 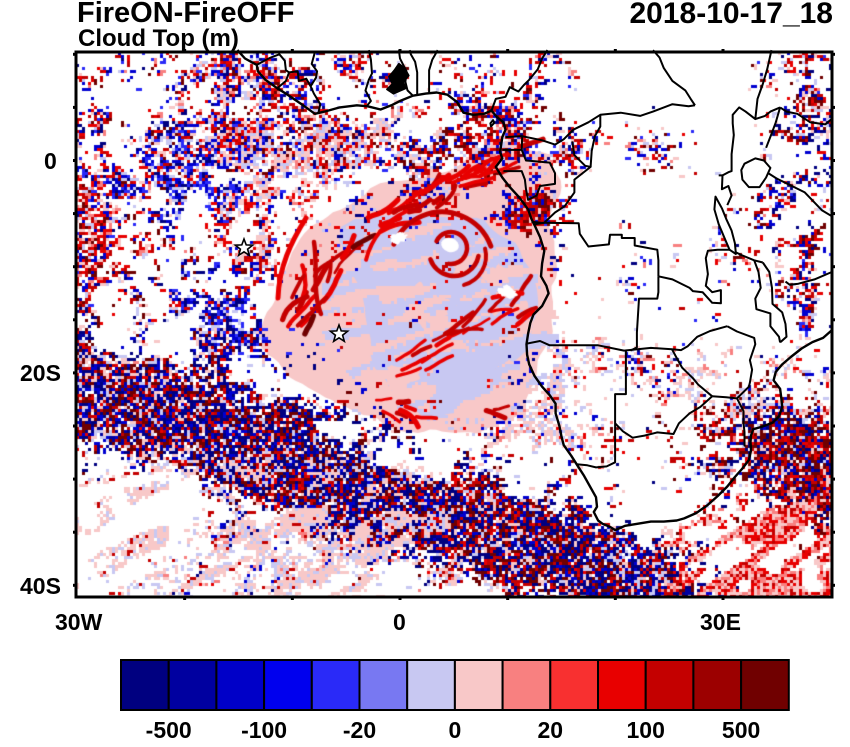 I want to click on svg-text: 20, so click(x=551, y=730).